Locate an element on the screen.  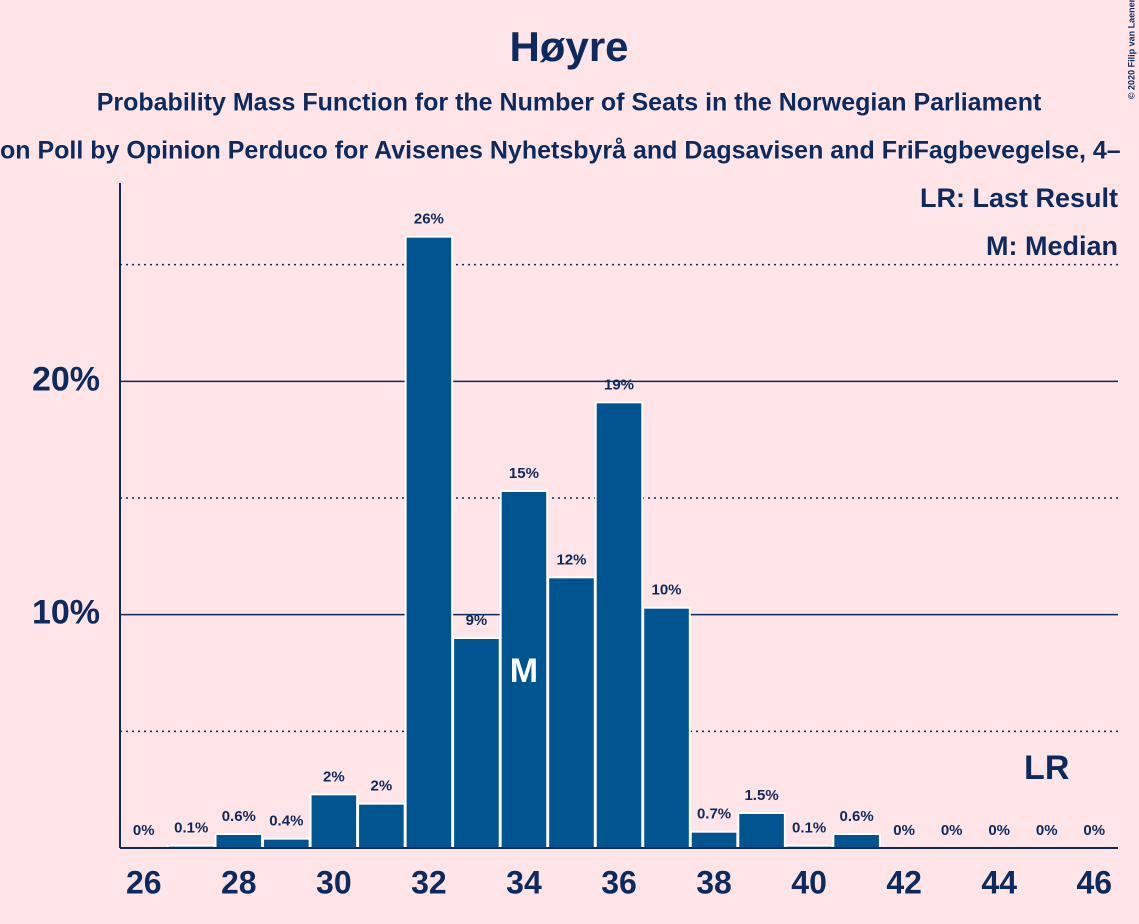
x-tick-label: 34 is located at coordinates (524, 882).